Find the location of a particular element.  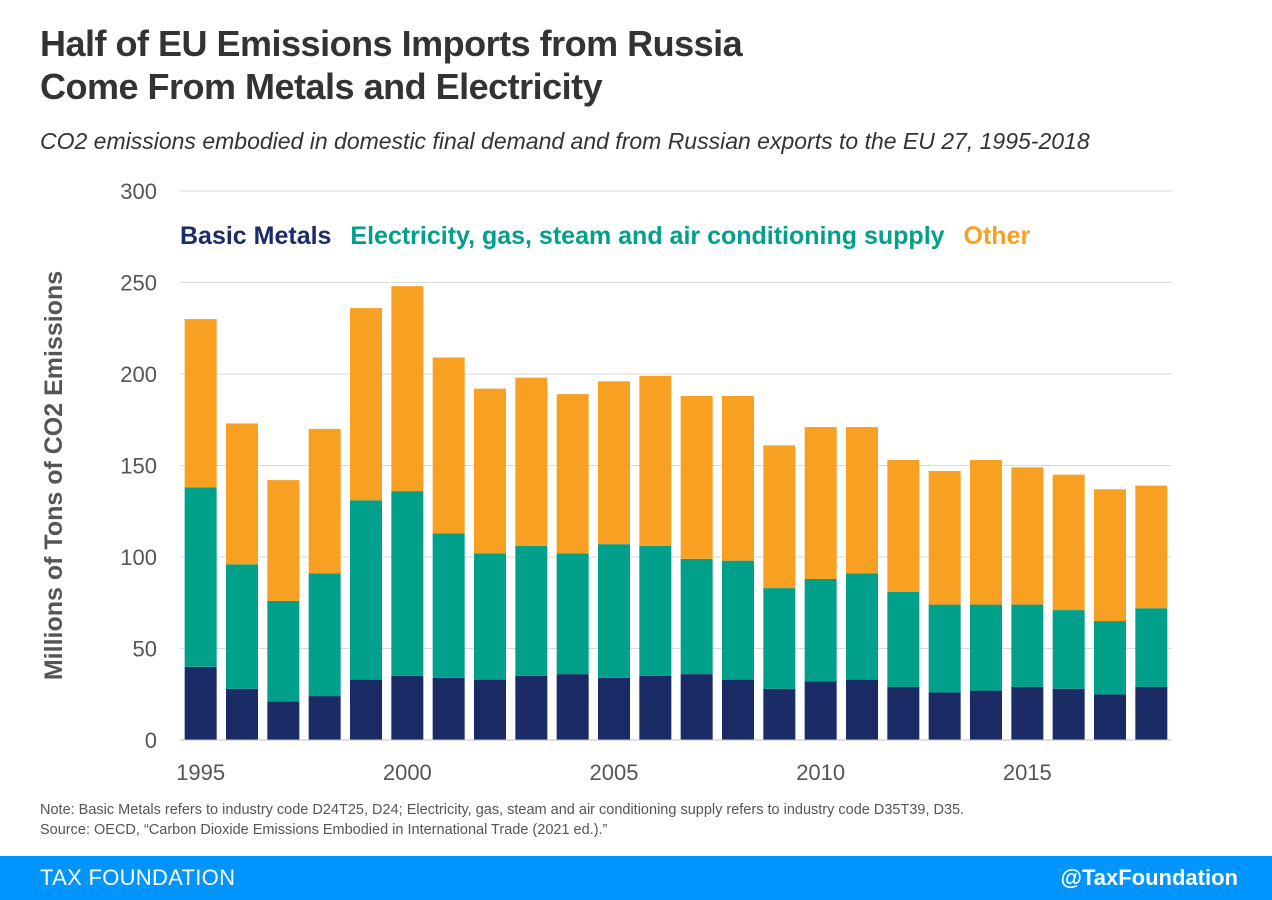

bar-segment-basic-metals-2004 is located at coordinates (572, 707).